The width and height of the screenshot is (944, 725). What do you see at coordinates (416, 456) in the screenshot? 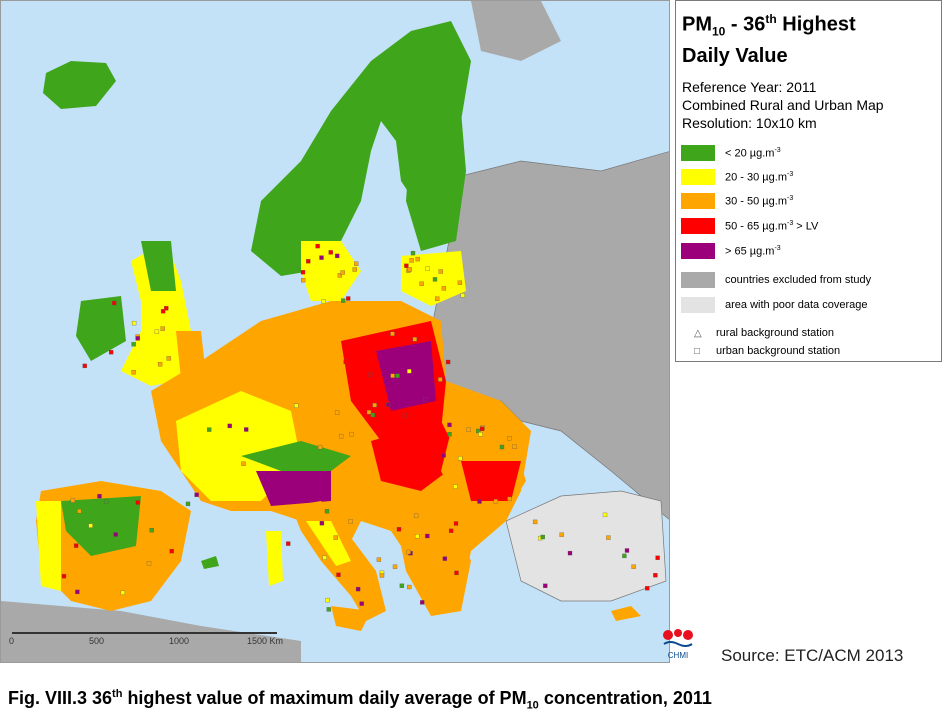
I see `hungary-red-zone` at bounding box center [416, 456].